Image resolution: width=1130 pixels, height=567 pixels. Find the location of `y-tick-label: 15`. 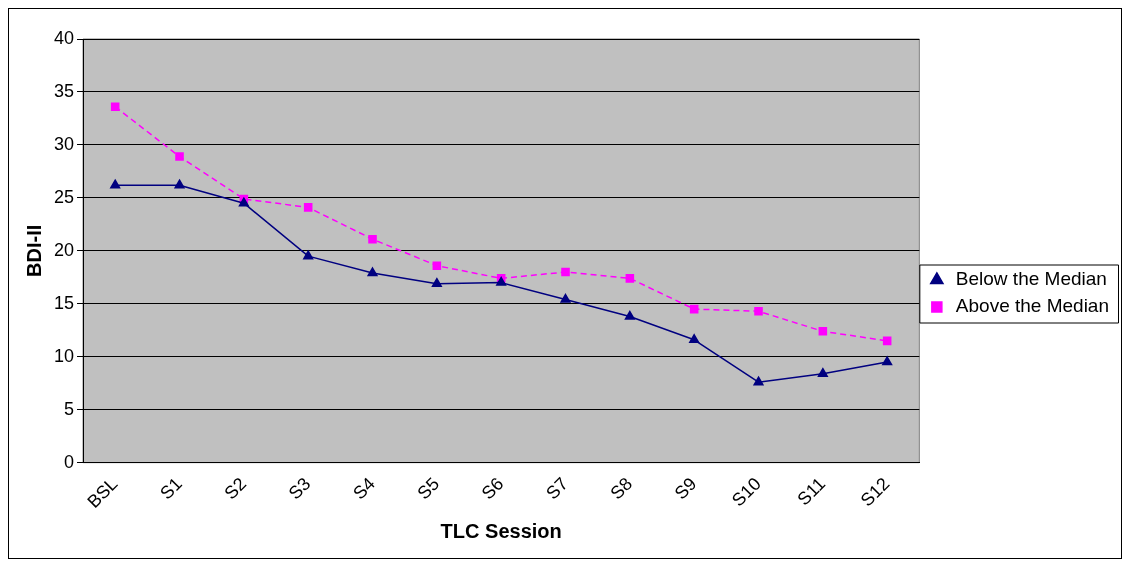

y-tick-label: 15 is located at coordinates (64, 302).